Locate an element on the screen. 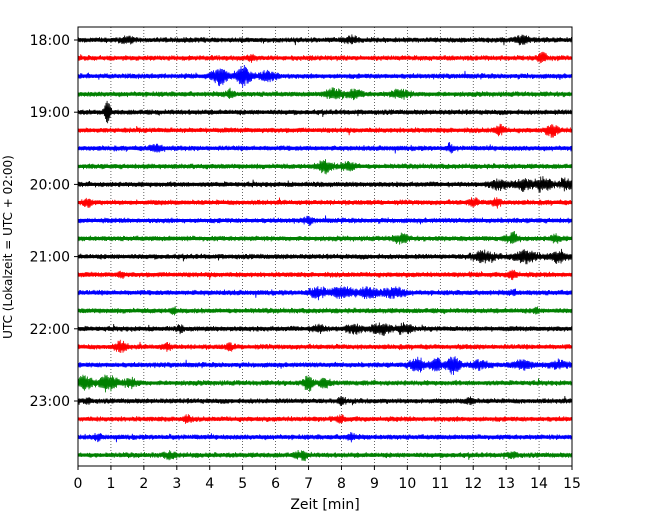 Image resolution: width=650 pixels, height=520 pixels. x-tick-label: 13 is located at coordinates (506, 484).